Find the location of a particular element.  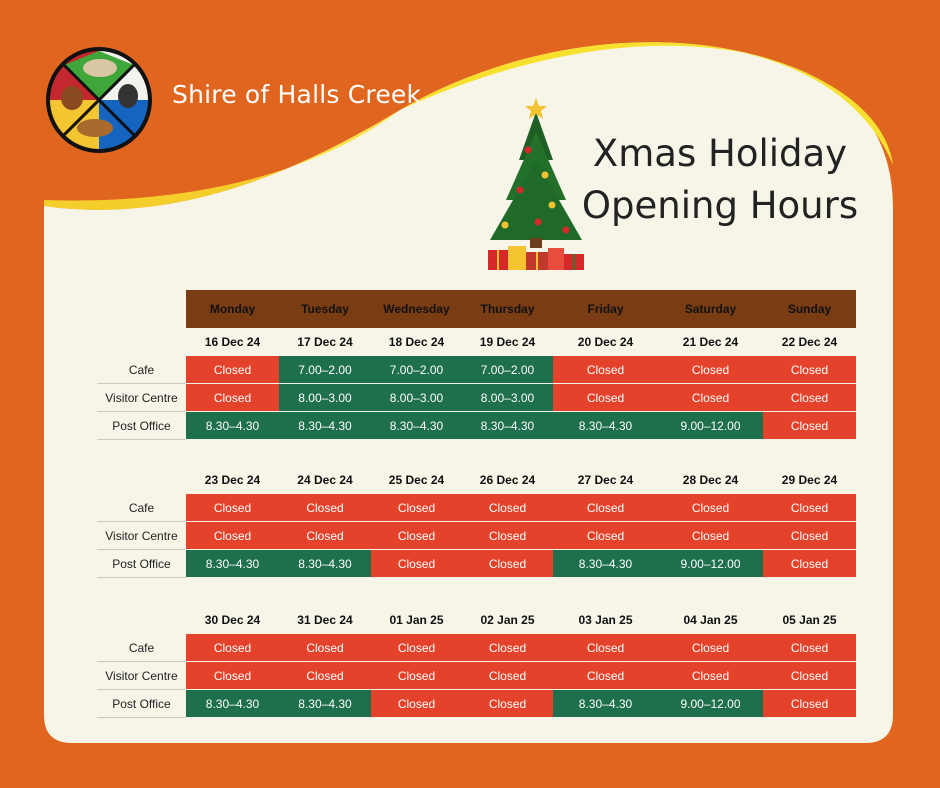

date-cell: 18 Dec 24 is located at coordinates (416, 342).